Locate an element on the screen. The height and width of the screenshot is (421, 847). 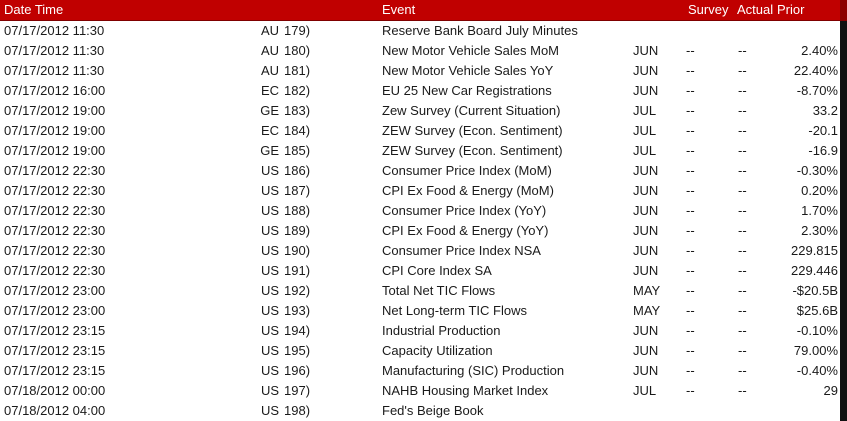
cell-index: 191) is located at coordinates (297, 270).